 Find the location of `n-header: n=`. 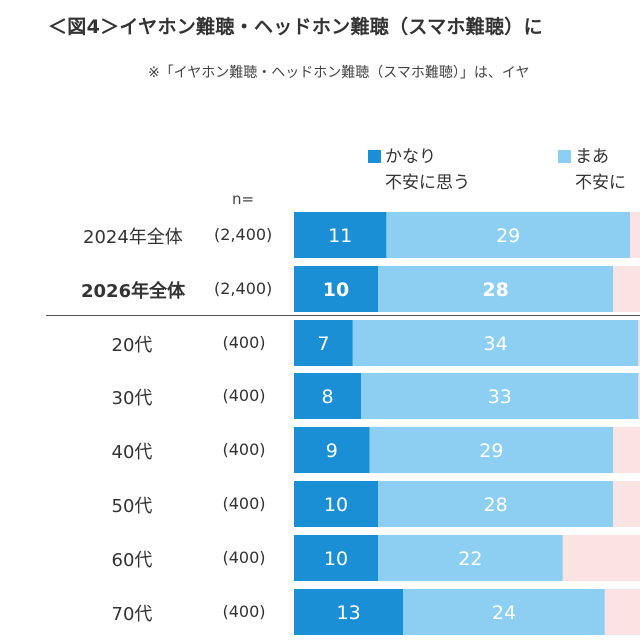

n-header: n= is located at coordinates (243, 199).